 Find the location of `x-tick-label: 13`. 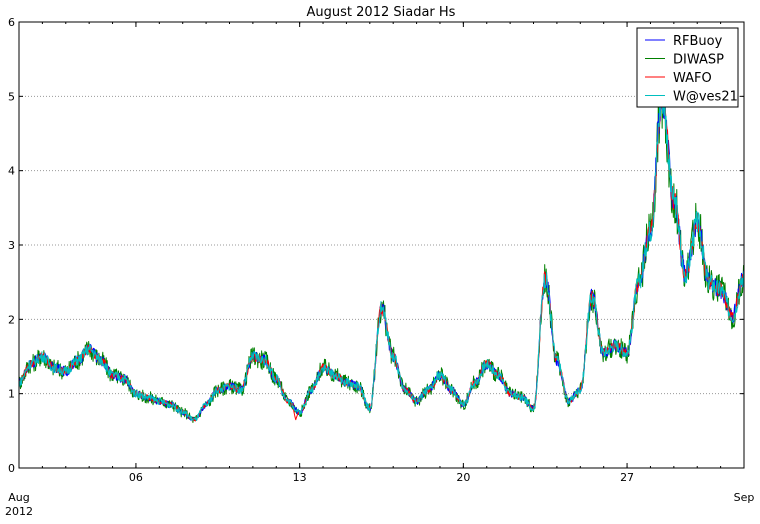

x-tick-label: 13 is located at coordinates (300, 477).